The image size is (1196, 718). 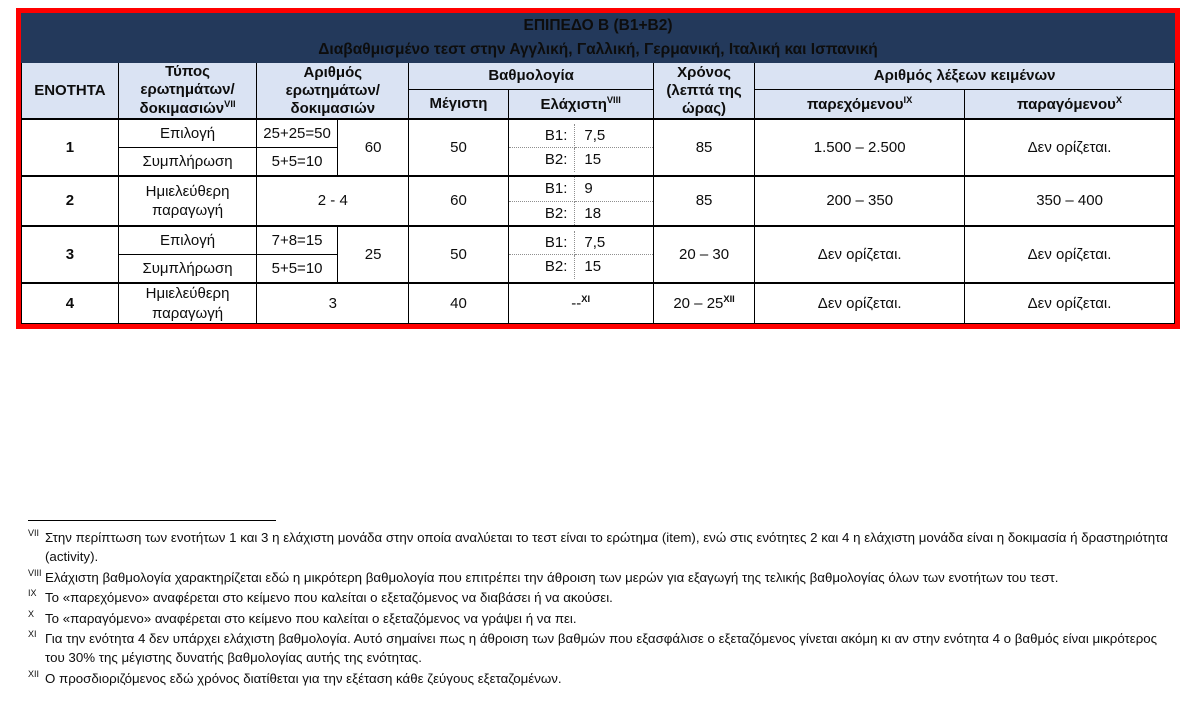 What do you see at coordinates (297, 134) in the screenshot?
I see `question-count-a: 25+25=50` at bounding box center [297, 134].